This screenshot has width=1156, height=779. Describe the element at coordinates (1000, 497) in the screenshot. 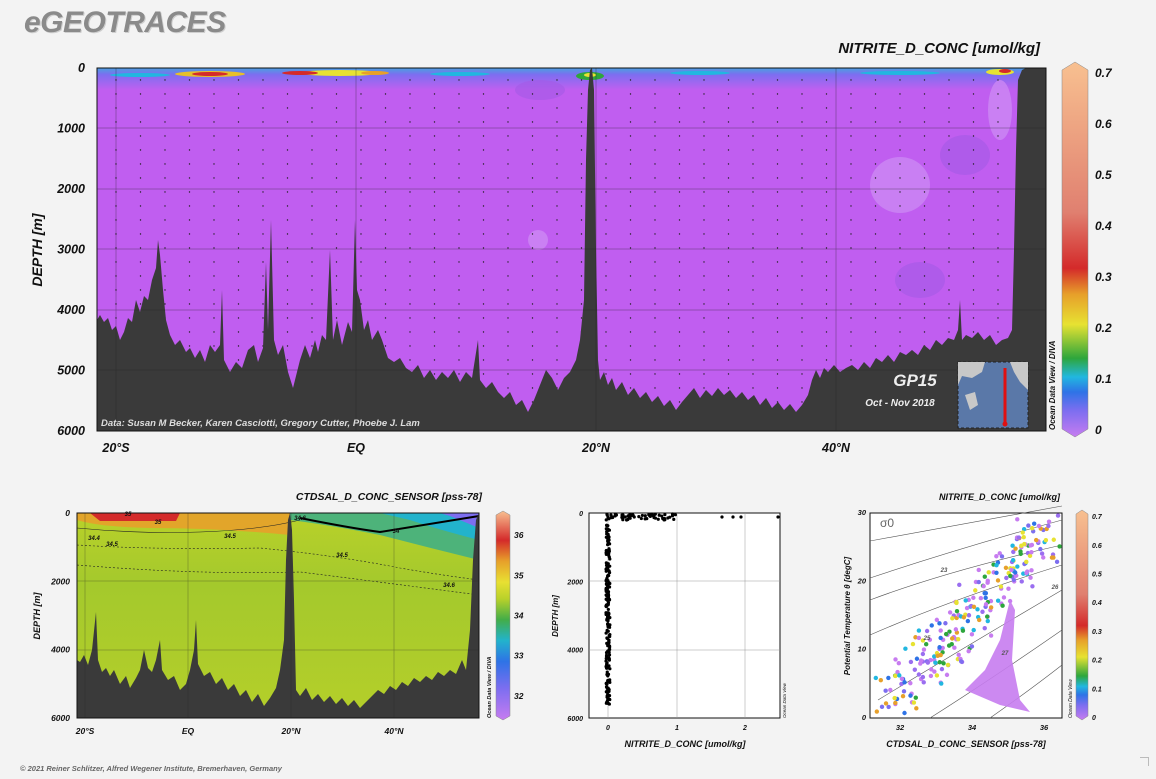

I see `ts-title: NITRITE_D_CONC [umol/kg]` at that location.